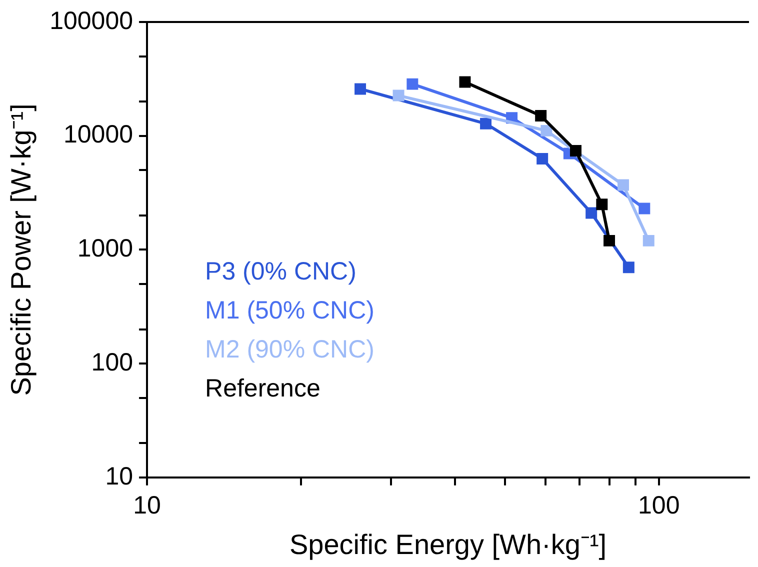 This screenshot has width=758, height=567. I want to click on y-tick-label: 1000, so click(105, 248).